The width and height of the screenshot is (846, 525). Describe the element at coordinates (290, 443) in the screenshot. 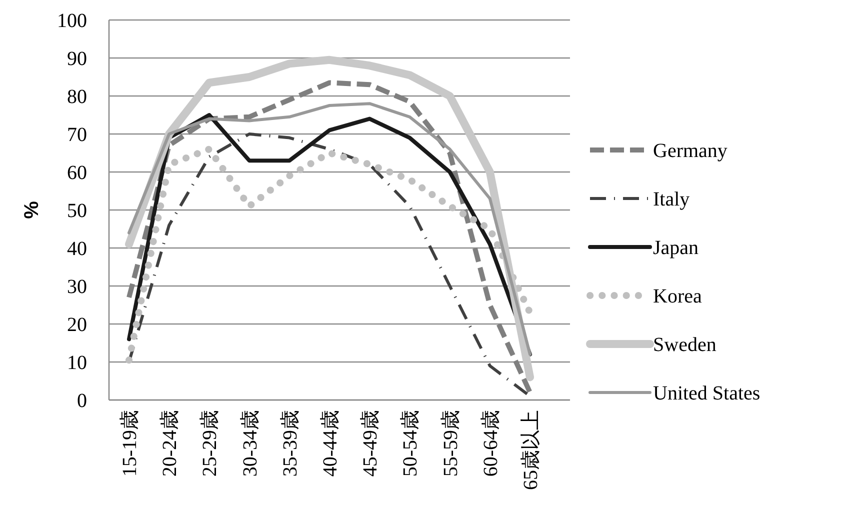

I see `x-tick-label: 35-39歳` at that location.